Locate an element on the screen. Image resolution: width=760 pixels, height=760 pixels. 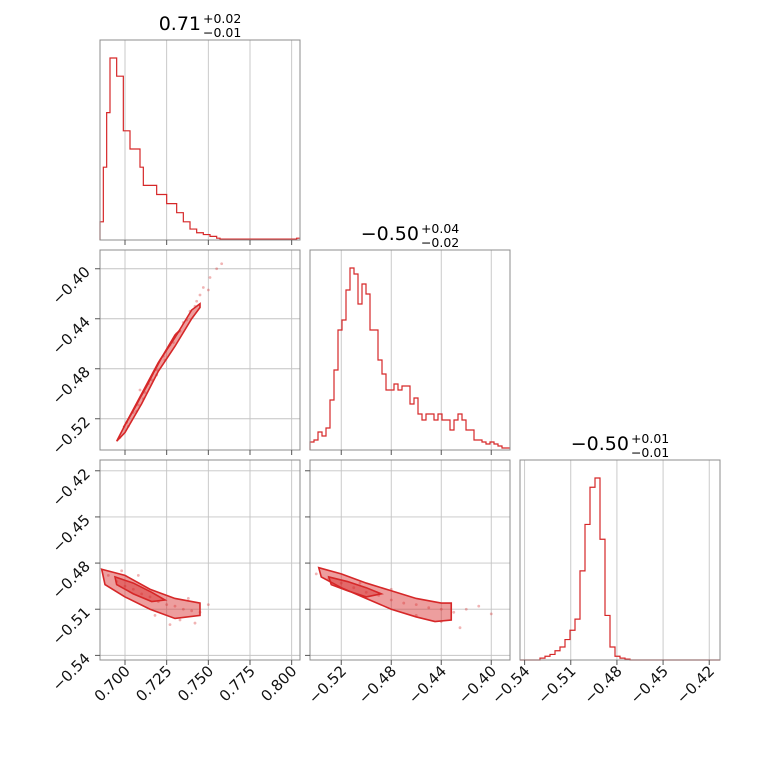
histogram-2-frame is located at coordinates (620, 560).